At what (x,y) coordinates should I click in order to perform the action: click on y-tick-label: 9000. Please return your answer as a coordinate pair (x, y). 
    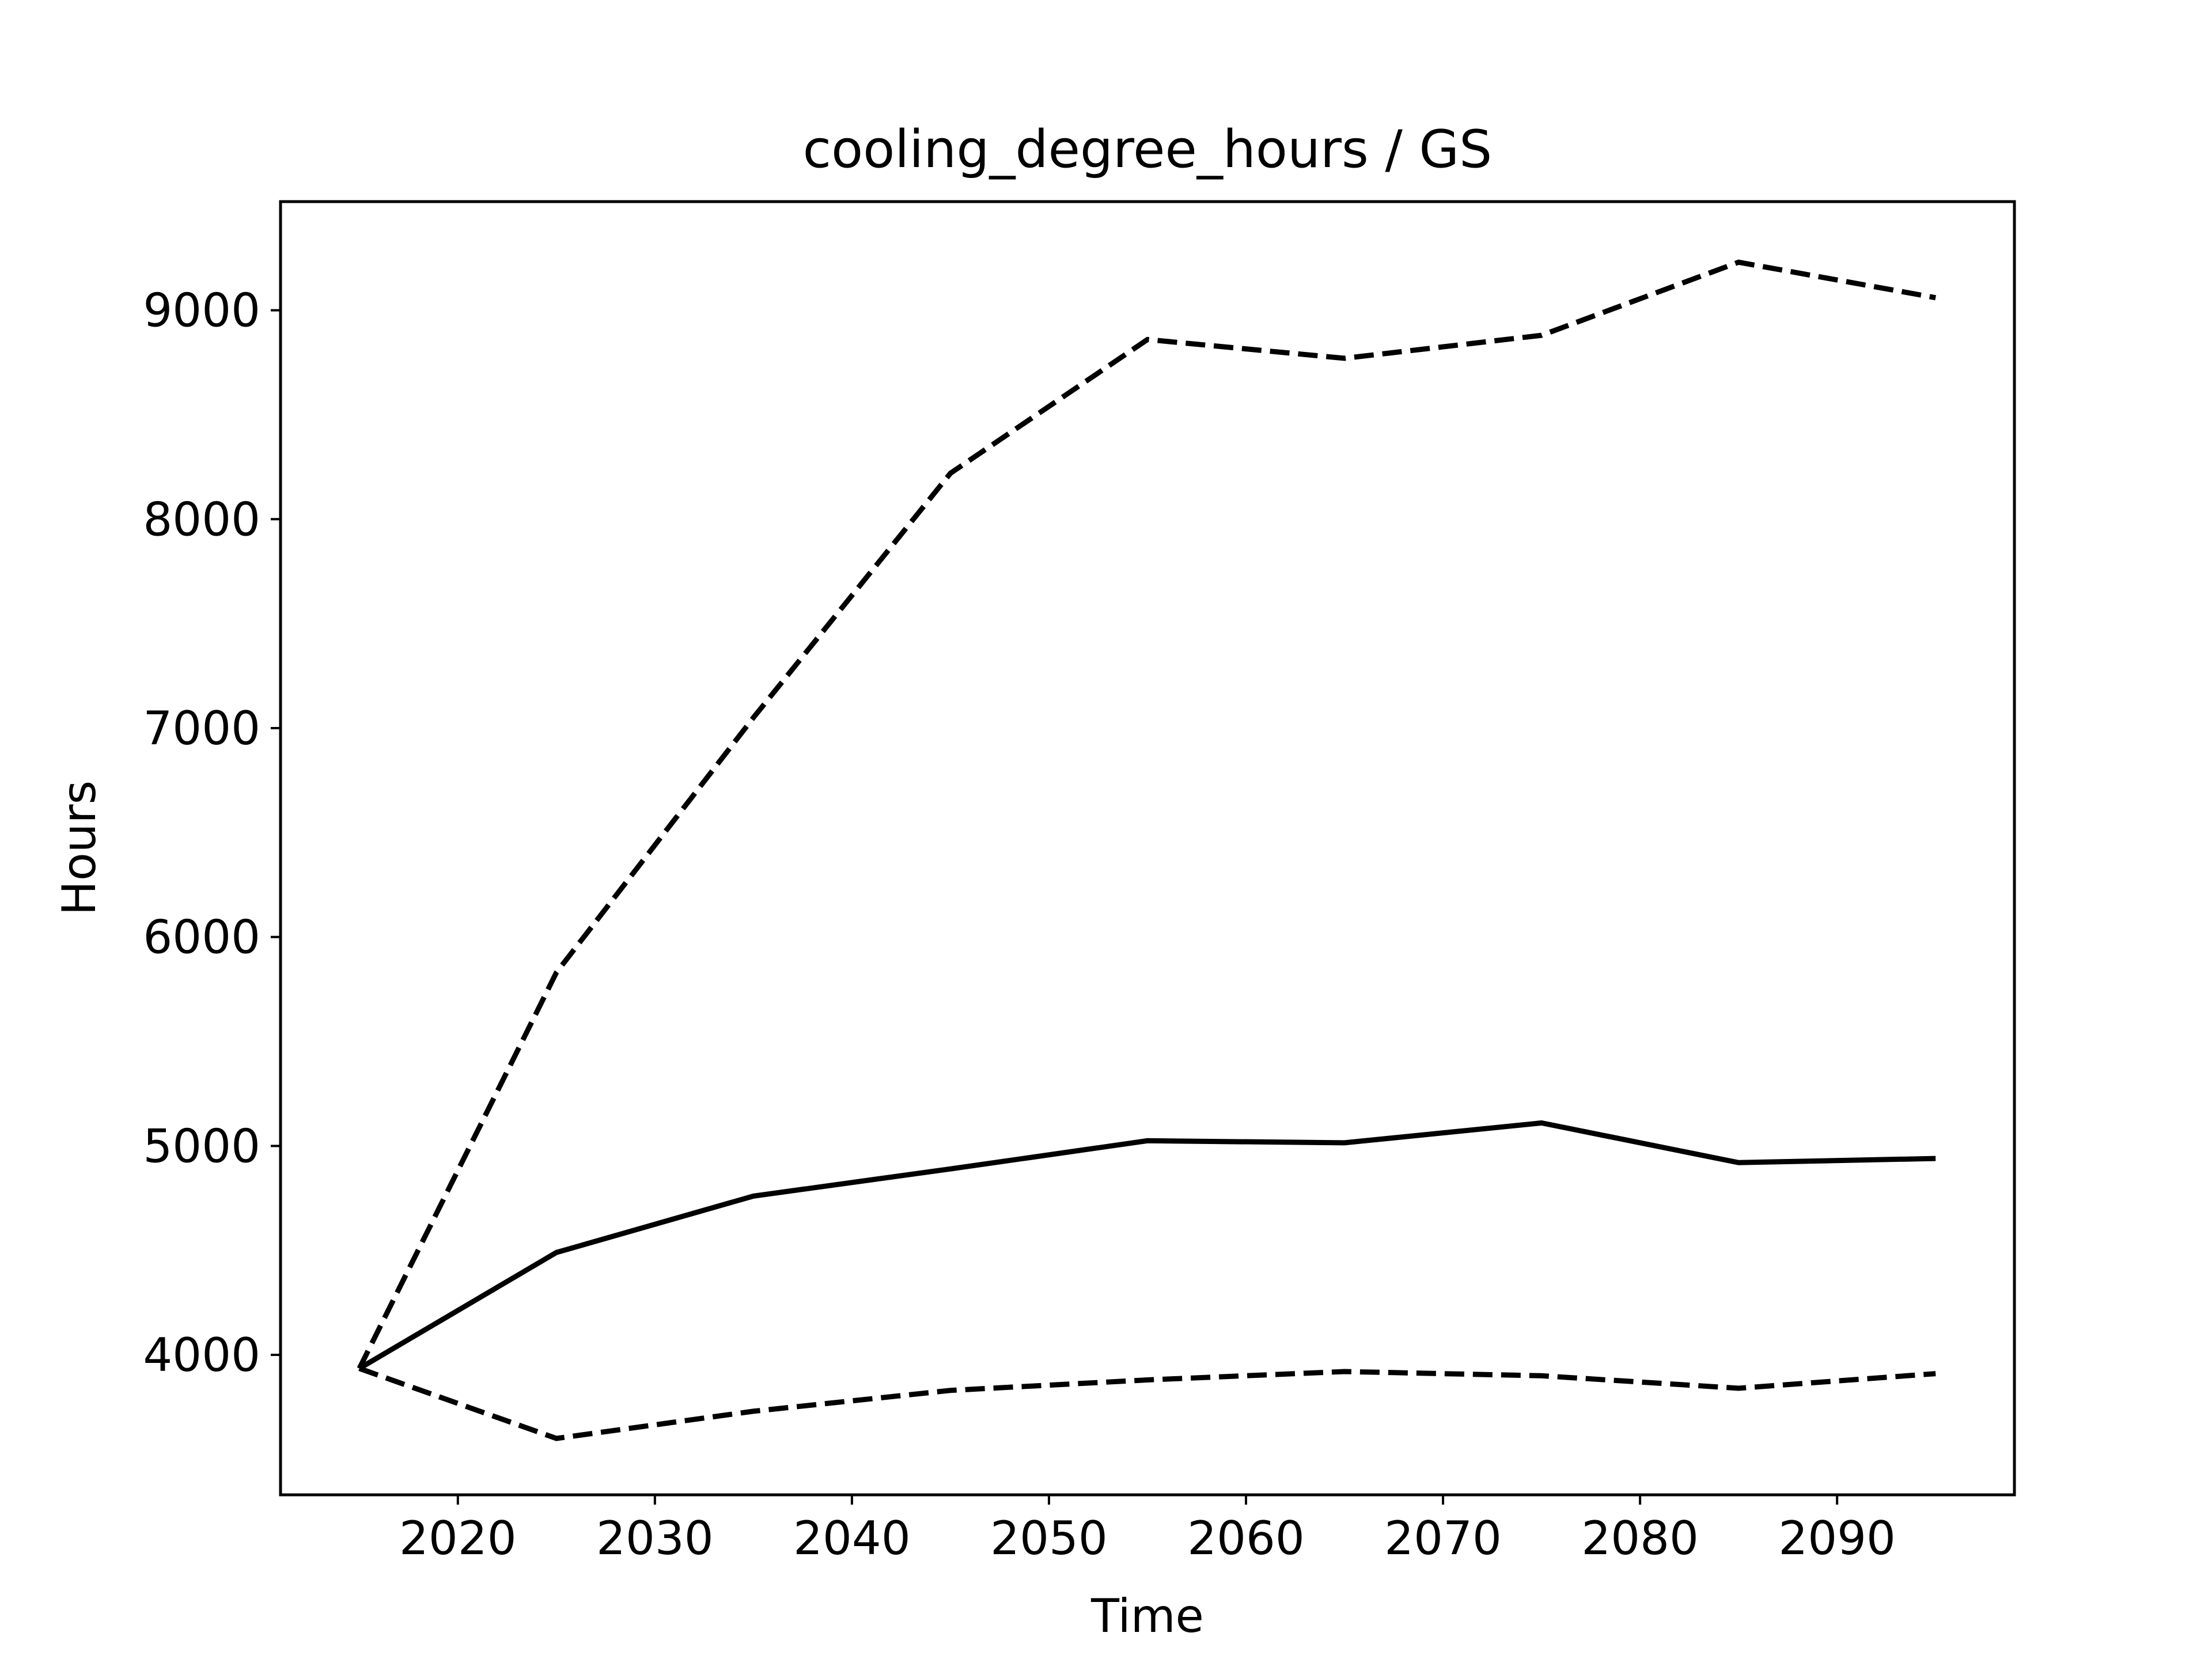
    Looking at the image, I should click on (201, 311).